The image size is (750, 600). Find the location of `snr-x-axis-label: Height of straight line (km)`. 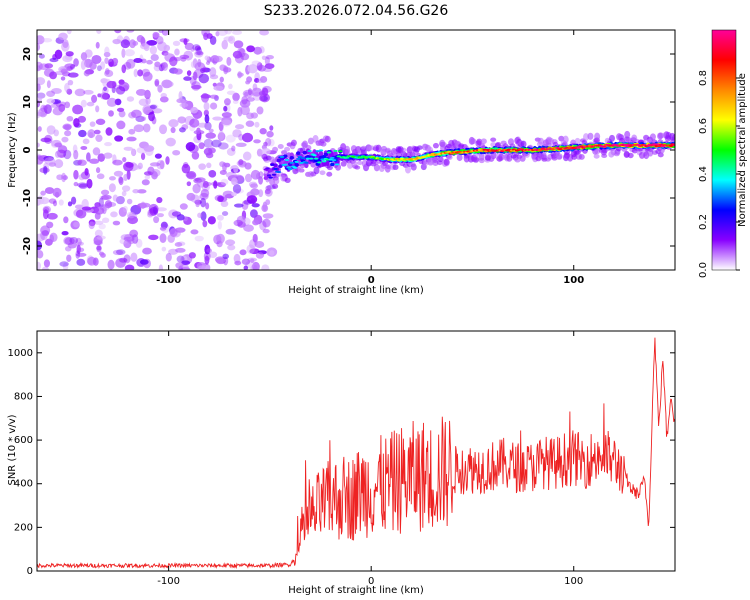

snr-x-axis-label: Height of straight line (km) is located at coordinates (356, 590).